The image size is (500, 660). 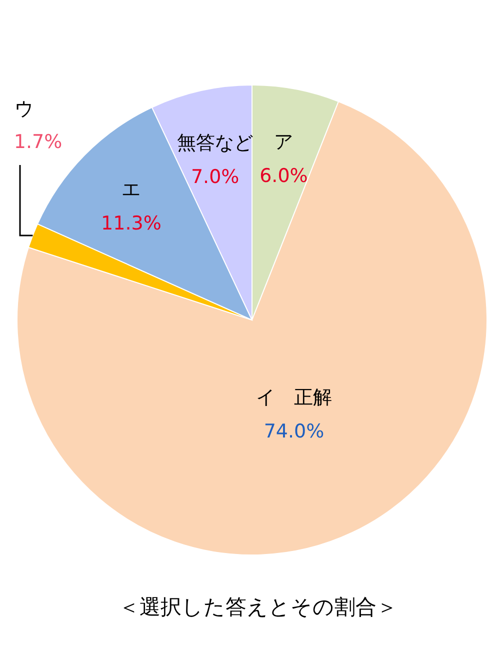 I want to click on data-label: 1.7%, so click(x=38, y=142).